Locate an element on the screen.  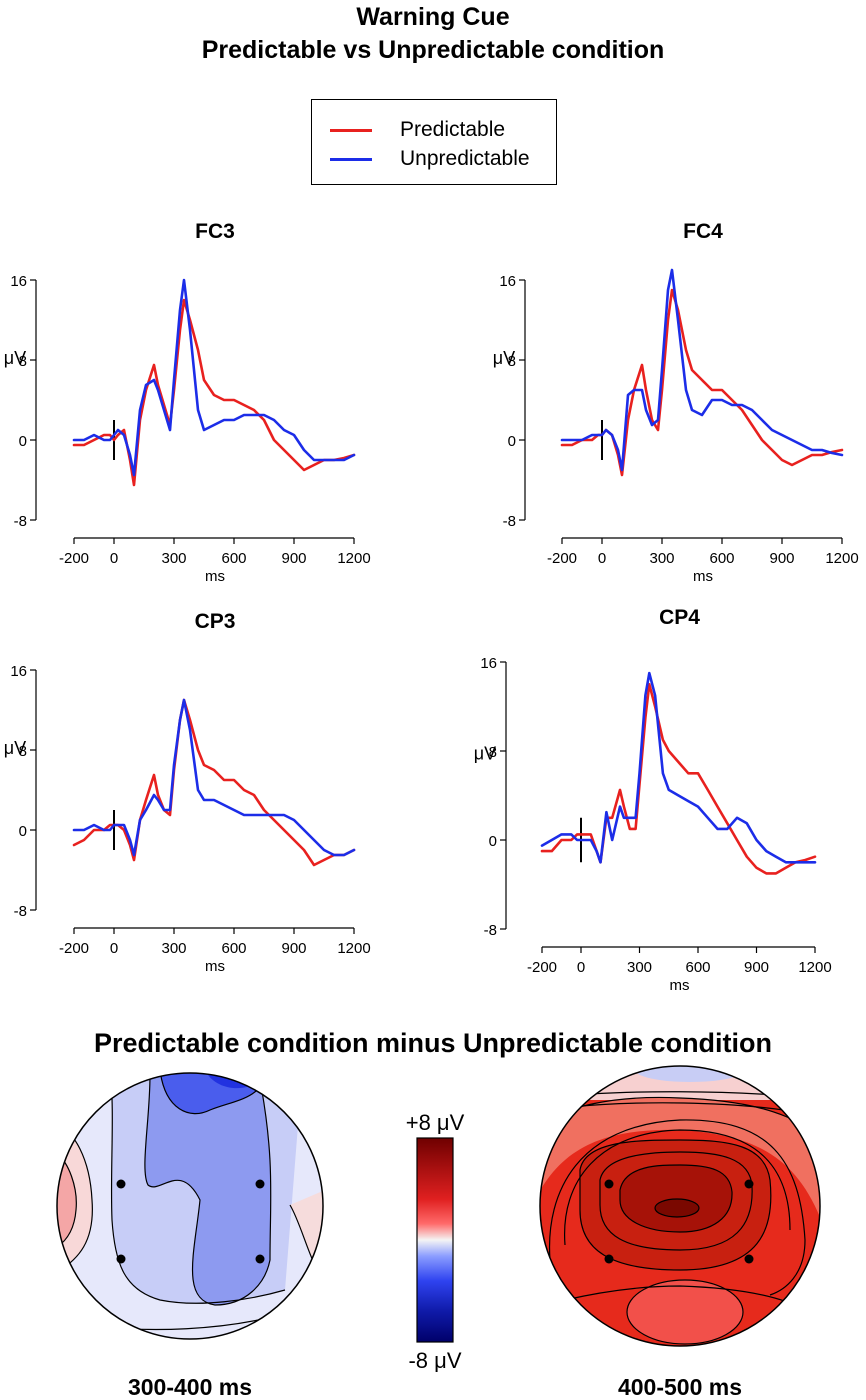
topo-left-head-outline is located at coordinates (190, 1206).